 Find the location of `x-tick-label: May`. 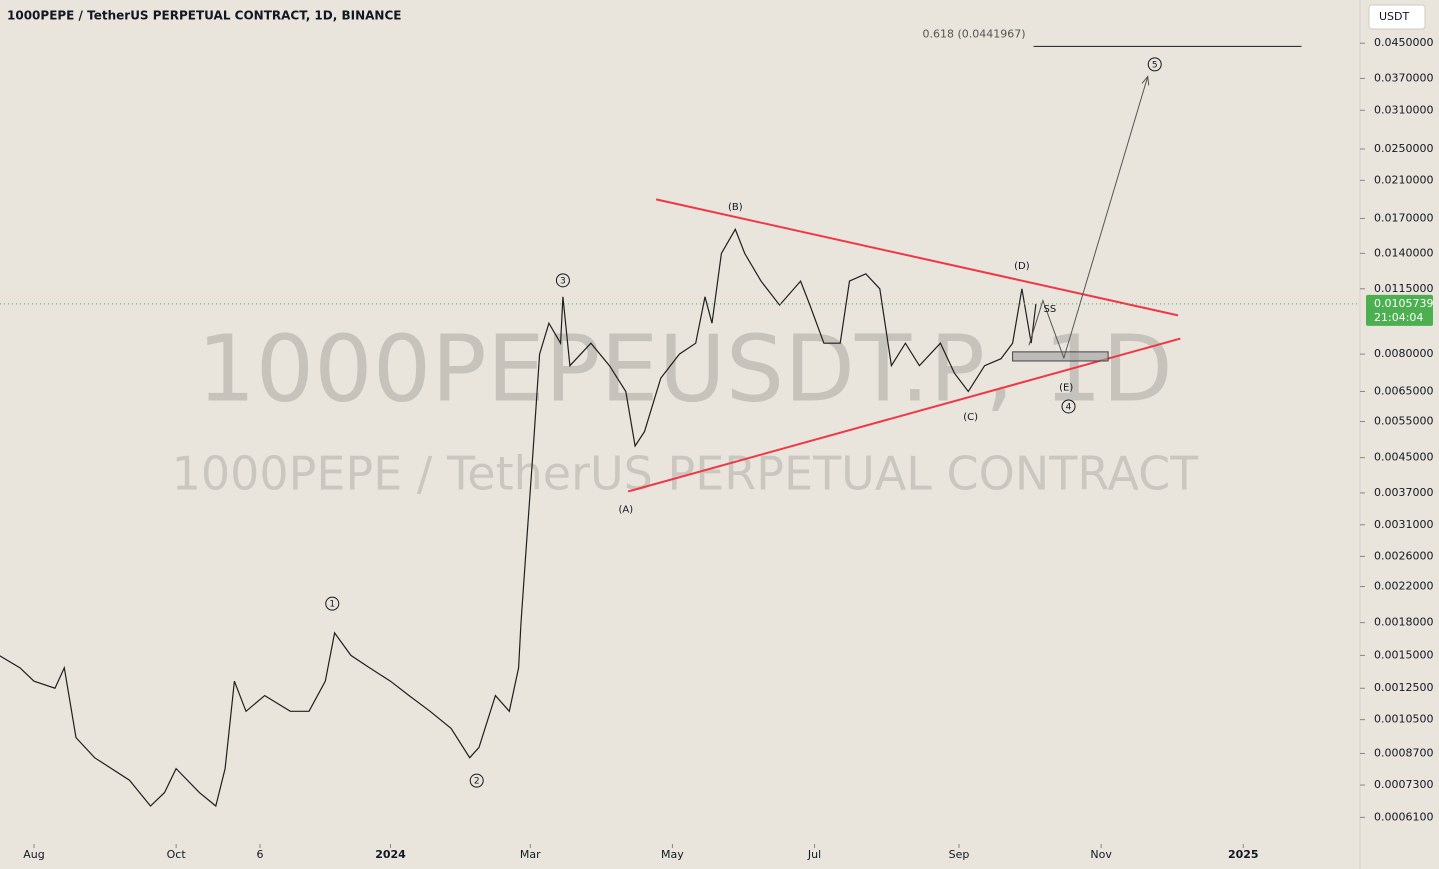

x-tick-label: May is located at coordinates (672, 854).